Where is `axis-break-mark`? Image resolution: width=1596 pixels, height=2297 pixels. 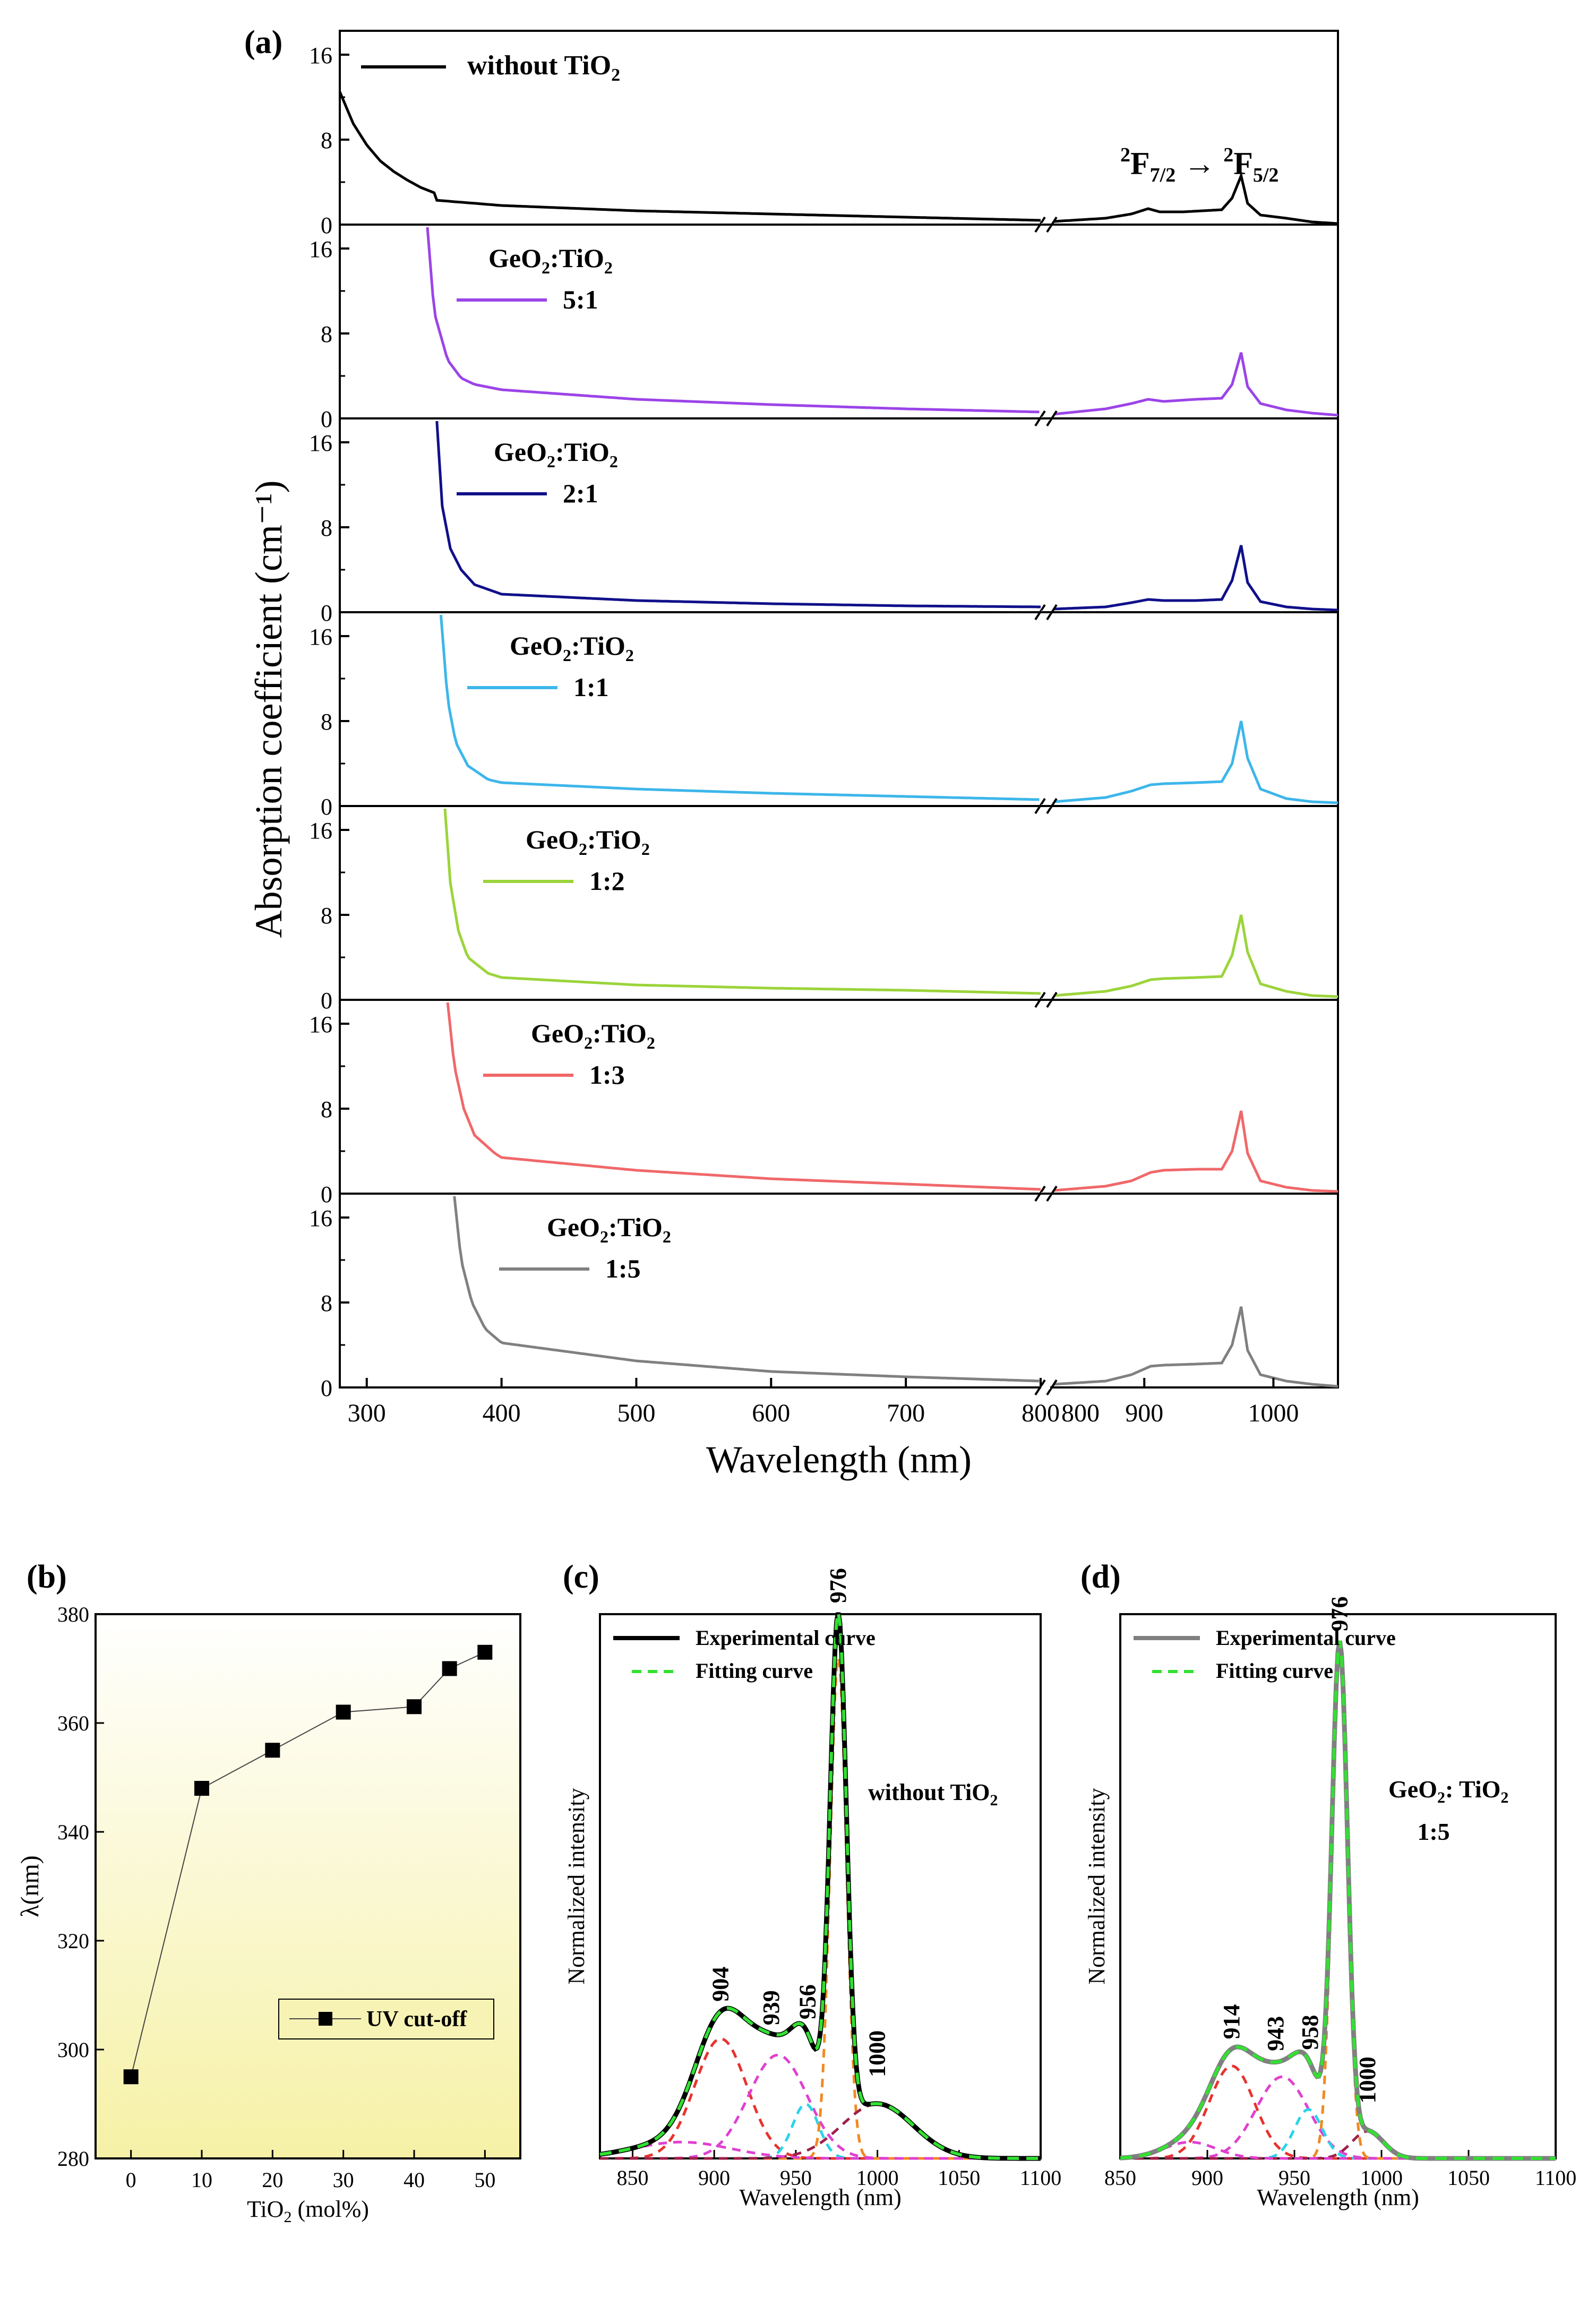
axis-break-mark is located at coordinates (1052, 1387).